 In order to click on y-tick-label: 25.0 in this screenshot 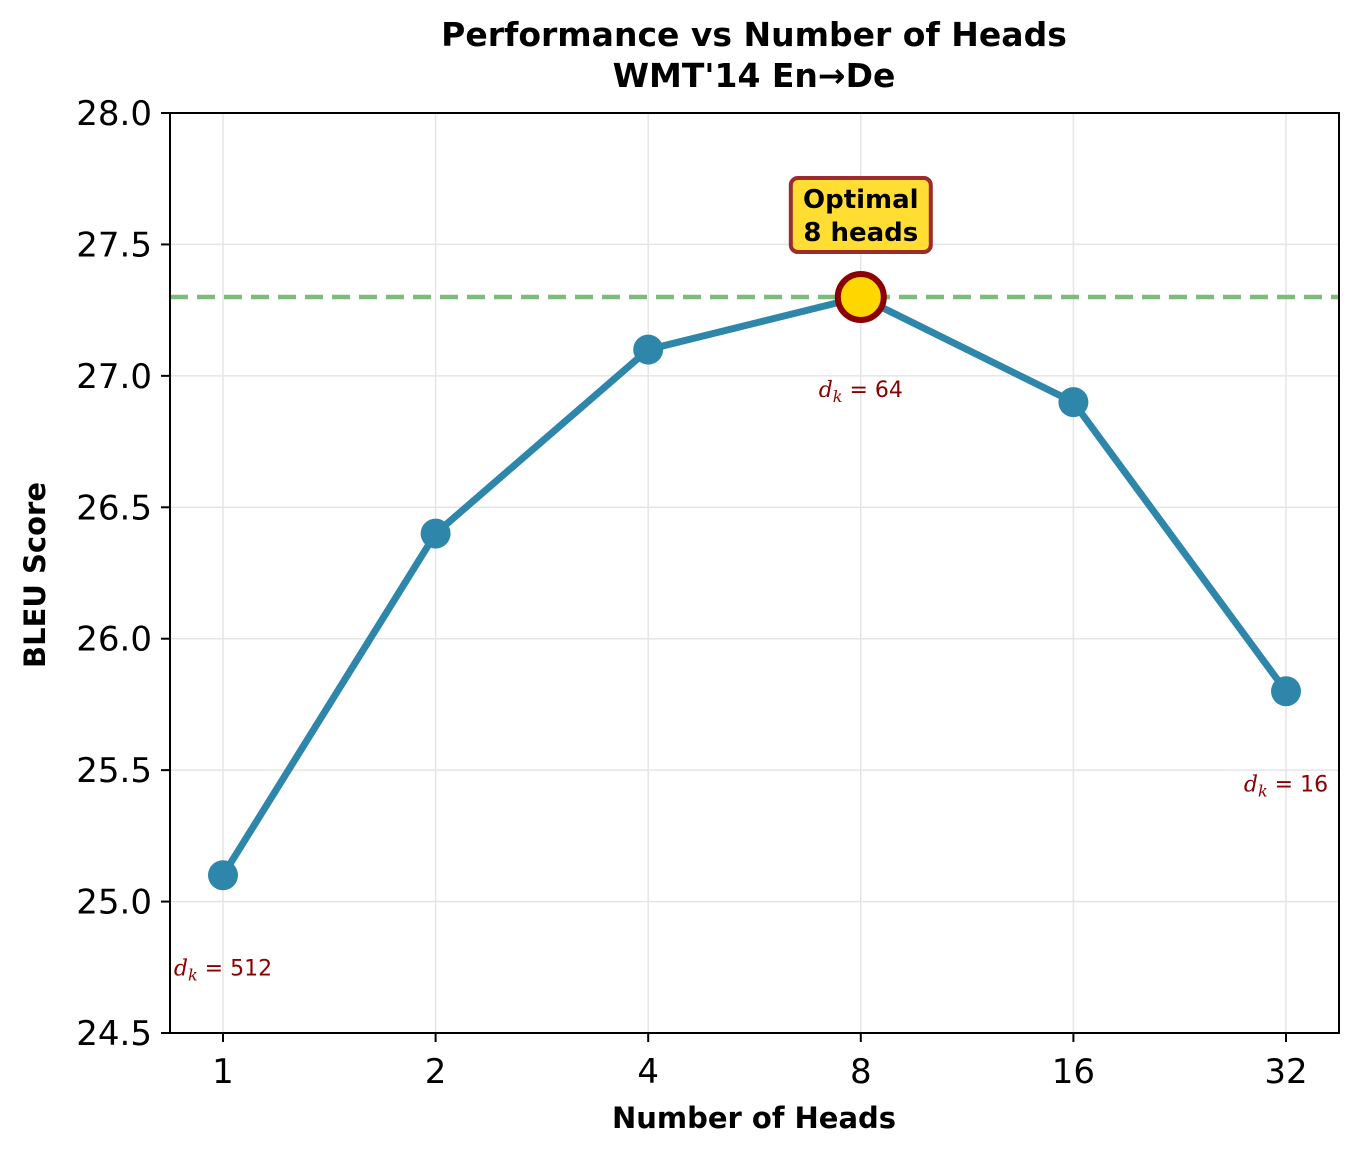, I will do `click(114, 903)`.